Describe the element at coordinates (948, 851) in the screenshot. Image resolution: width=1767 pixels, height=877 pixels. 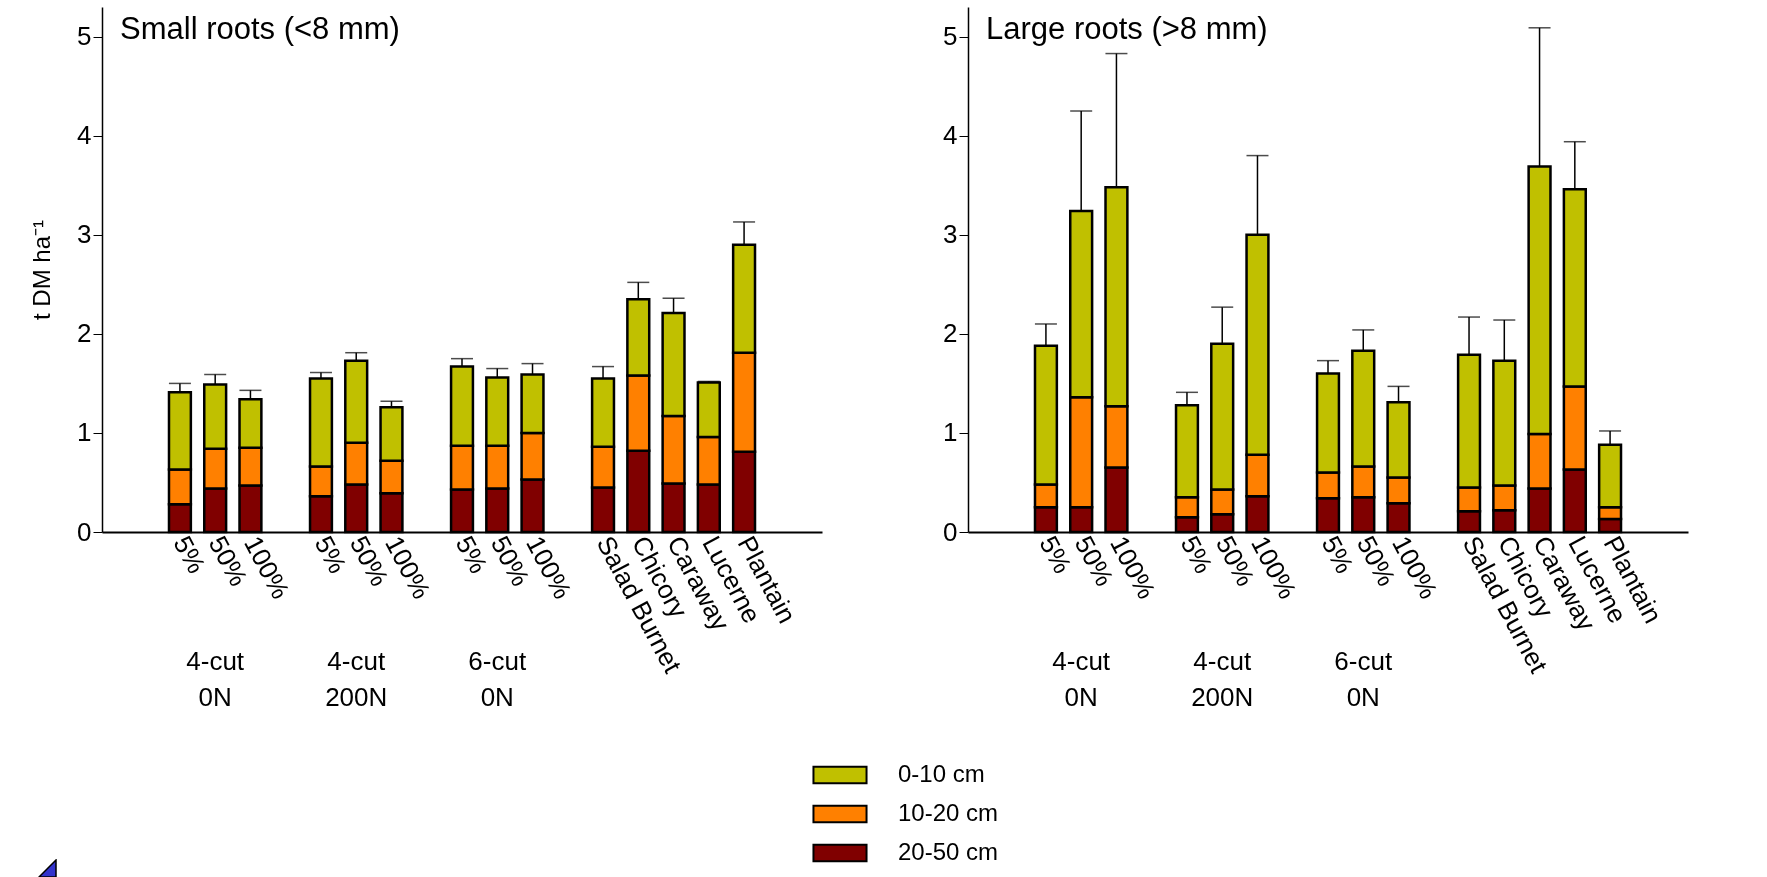
I see `legend-label: 20-50 cm` at that location.